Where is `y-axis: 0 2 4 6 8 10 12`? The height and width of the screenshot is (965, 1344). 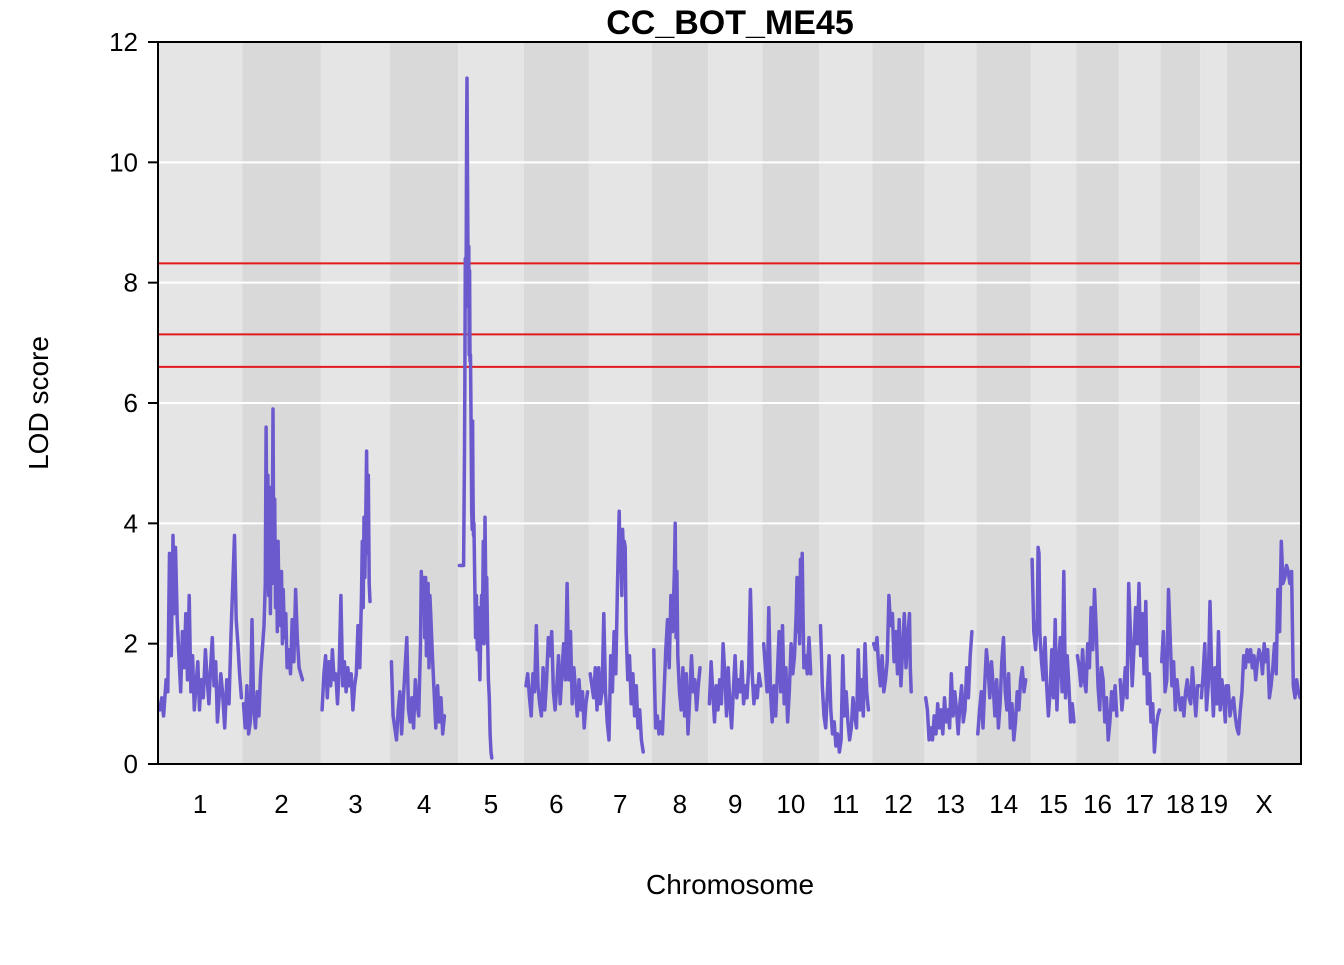 y-axis: 0 2 4 6 8 10 12 is located at coordinates (134, 403).